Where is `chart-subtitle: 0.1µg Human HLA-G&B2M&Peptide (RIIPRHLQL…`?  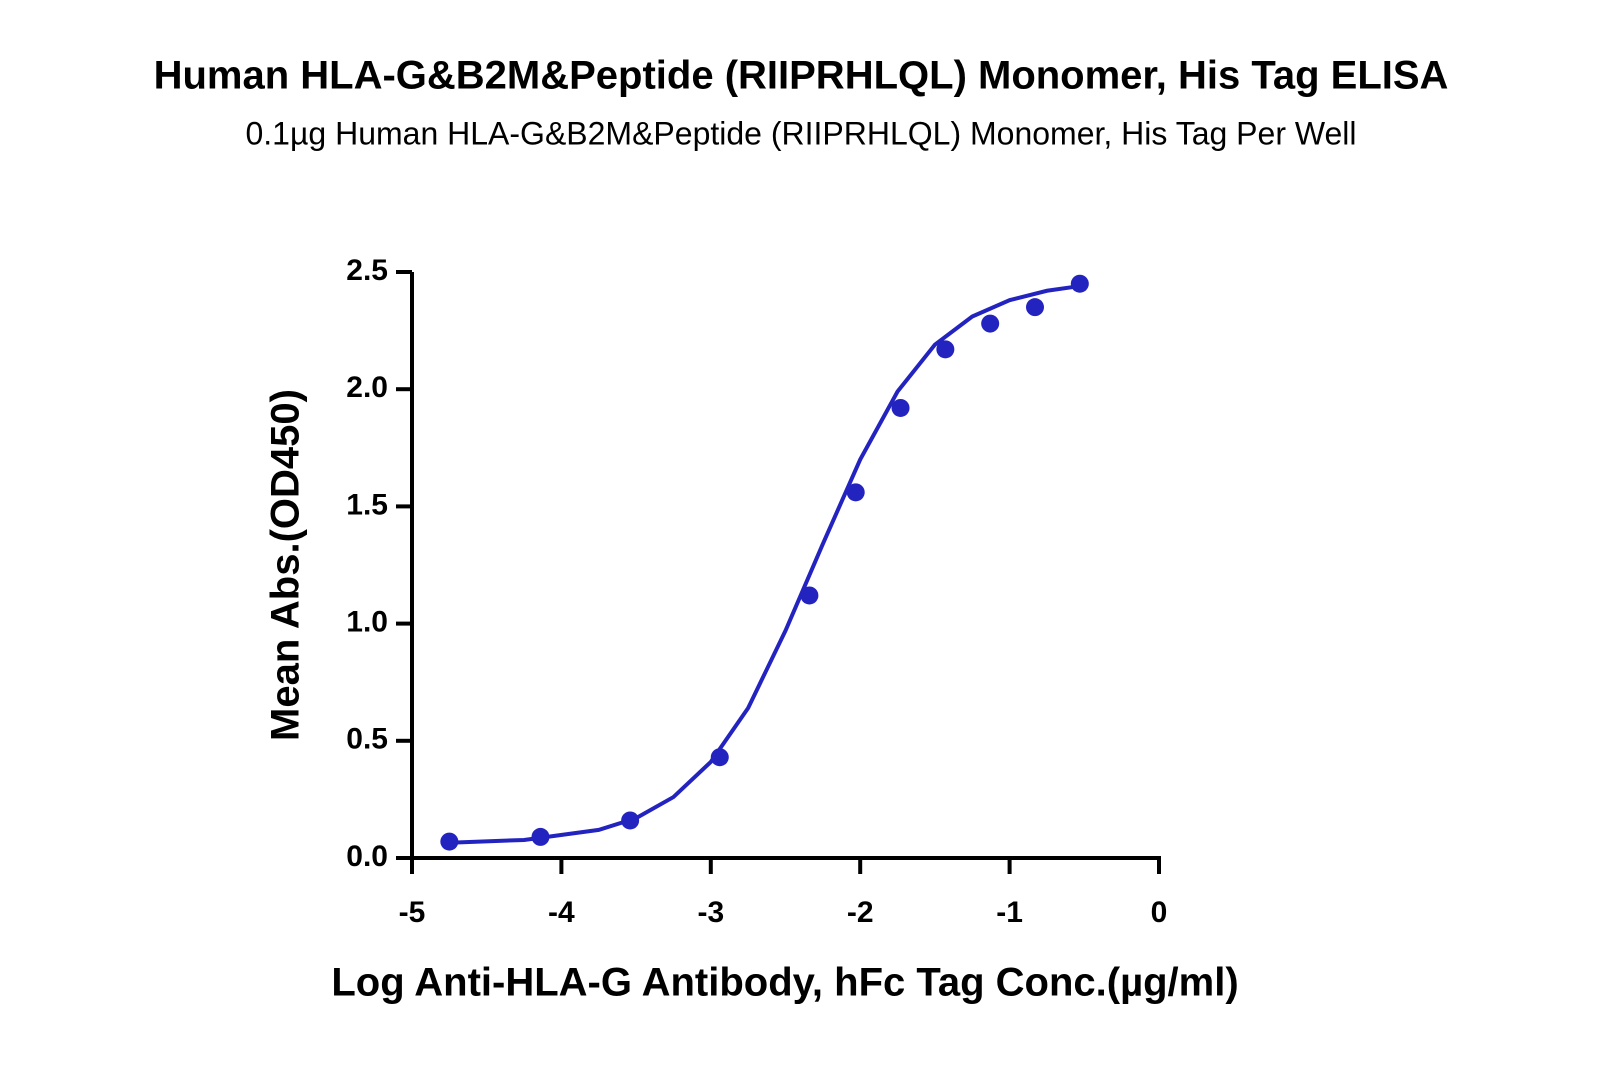 chart-subtitle: 0.1µg Human HLA-G&B2M&Peptide (RIIPRHLQL… is located at coordinates (800, 133).